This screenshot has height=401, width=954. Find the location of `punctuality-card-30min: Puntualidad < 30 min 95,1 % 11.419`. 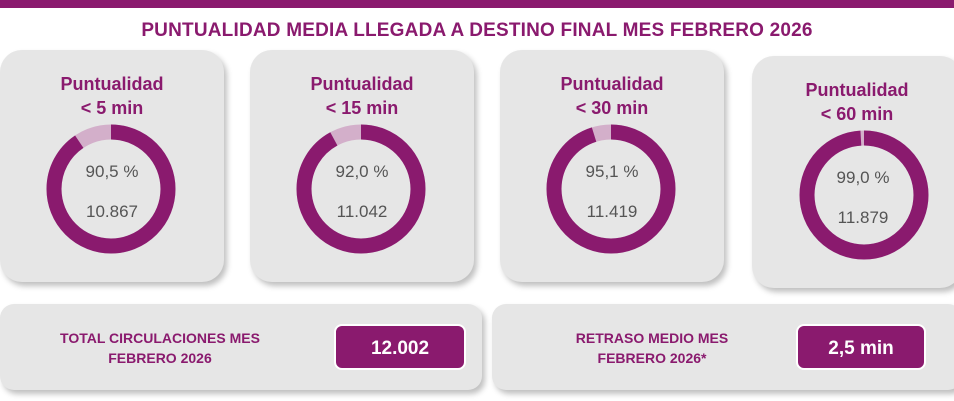

punctuality-card-30min: Puntualidad < 30 min 95,1 % 11.419 is located at coordinates (612, 166).